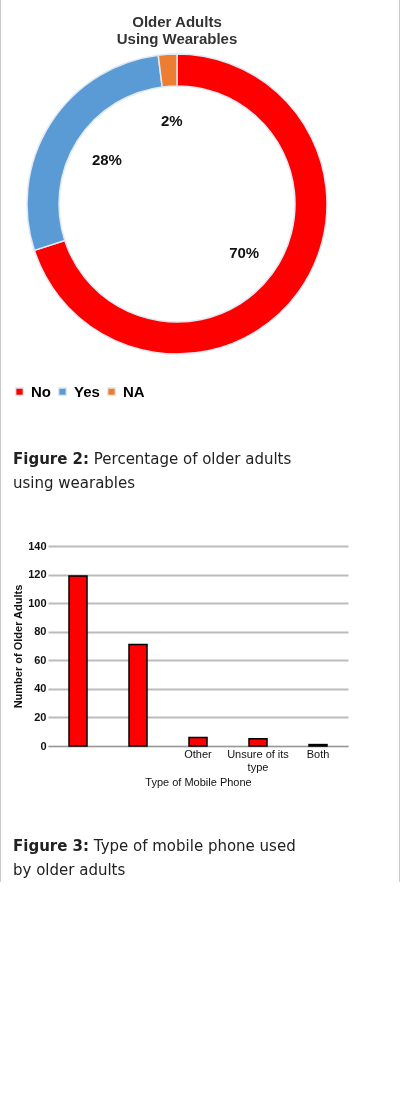 This screenshot has height=1099, width=407. Describe the element at coordinates (106, 159) in the screenshot. I see `data-label: 28%` at that location.